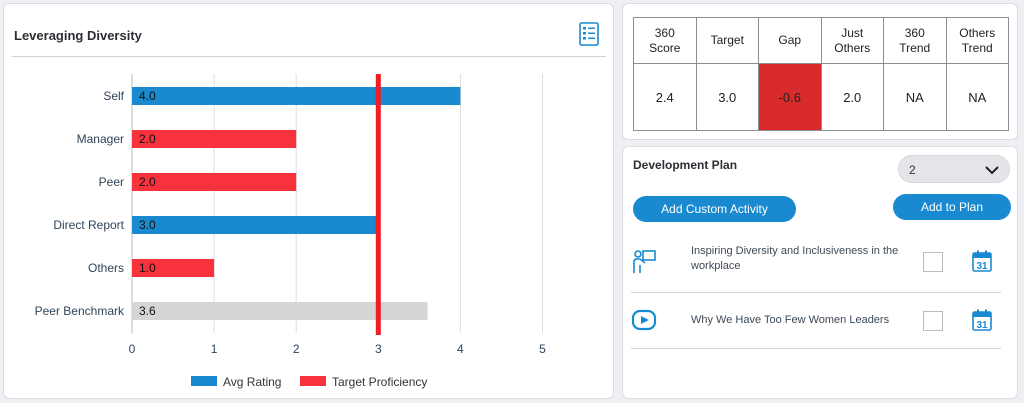 This screenshot has width=1024, height=403. I want to click on value-others-trend: NA, so click(977, 97).